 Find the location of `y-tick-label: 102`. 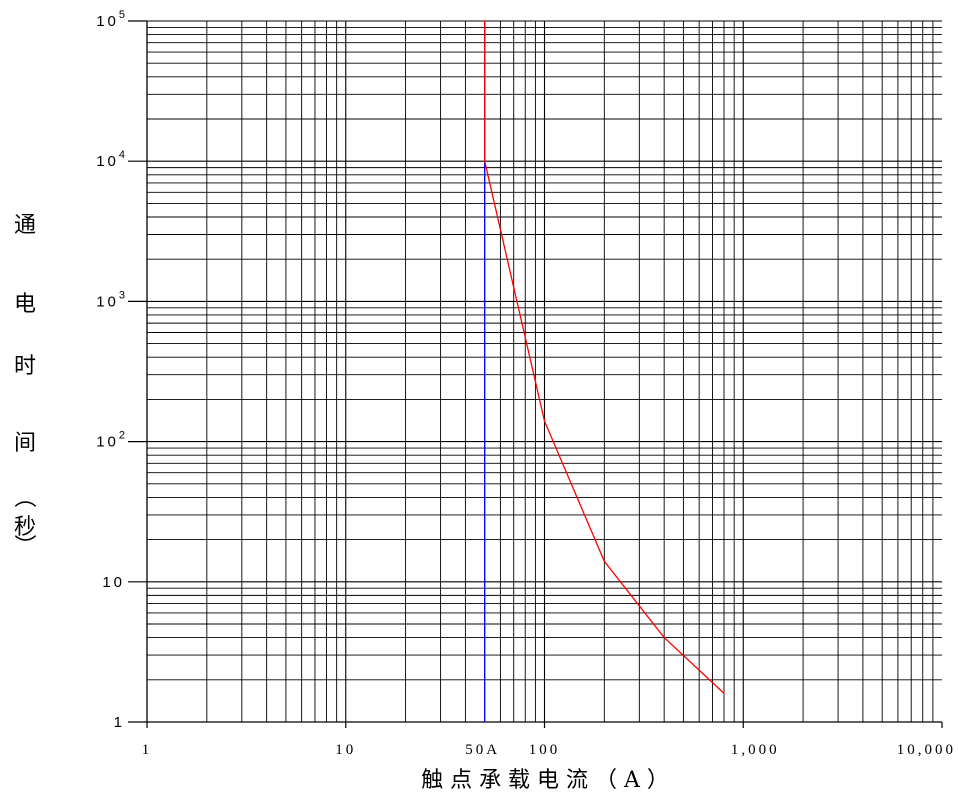

y-tick-label: 102 is located at coordinates (110, 440).